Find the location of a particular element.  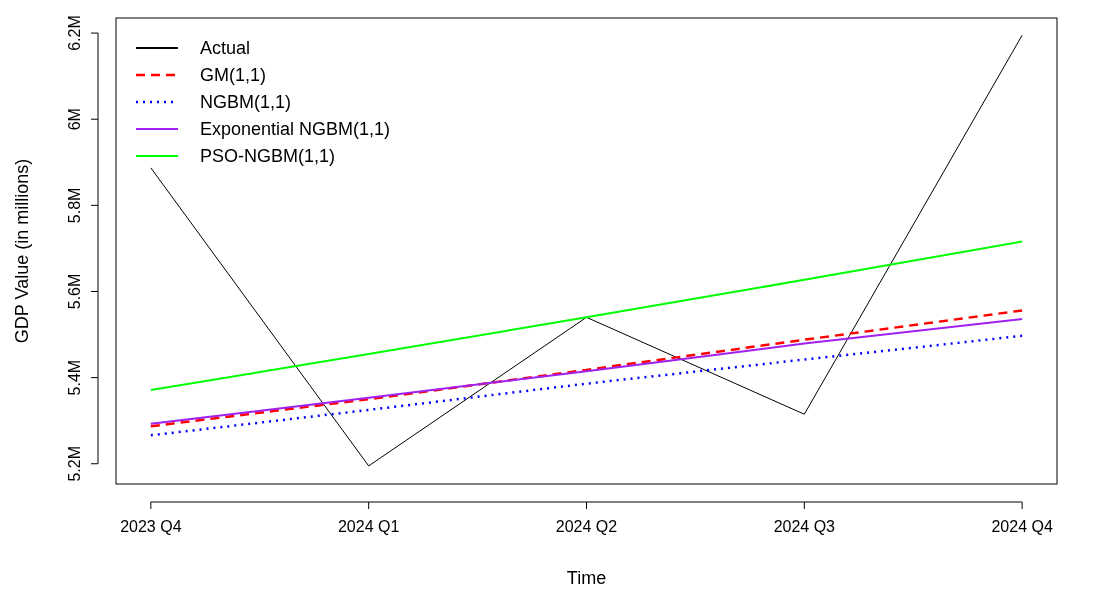

legend-label: GM(1,1) is located at coordinates (233, 75).